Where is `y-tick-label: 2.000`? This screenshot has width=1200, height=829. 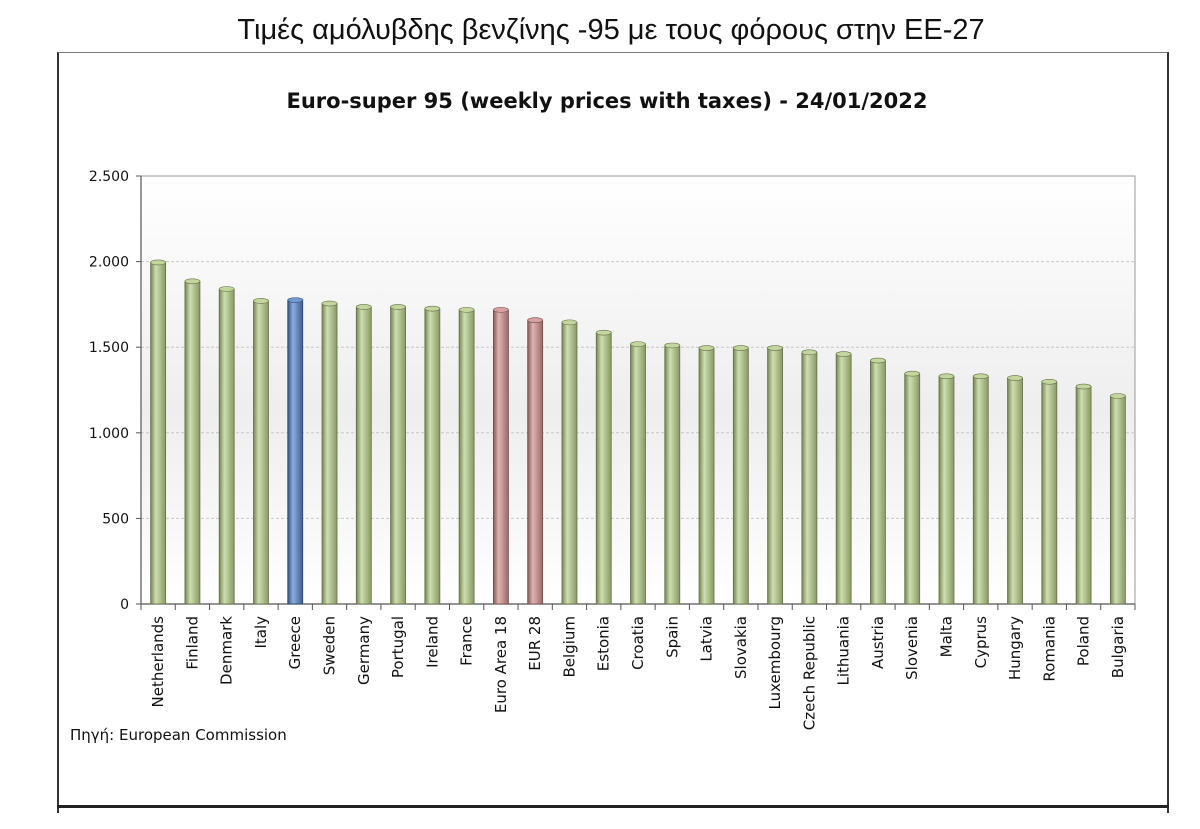 y-tick-label: 2.000 is located at coordinates (109, 263).